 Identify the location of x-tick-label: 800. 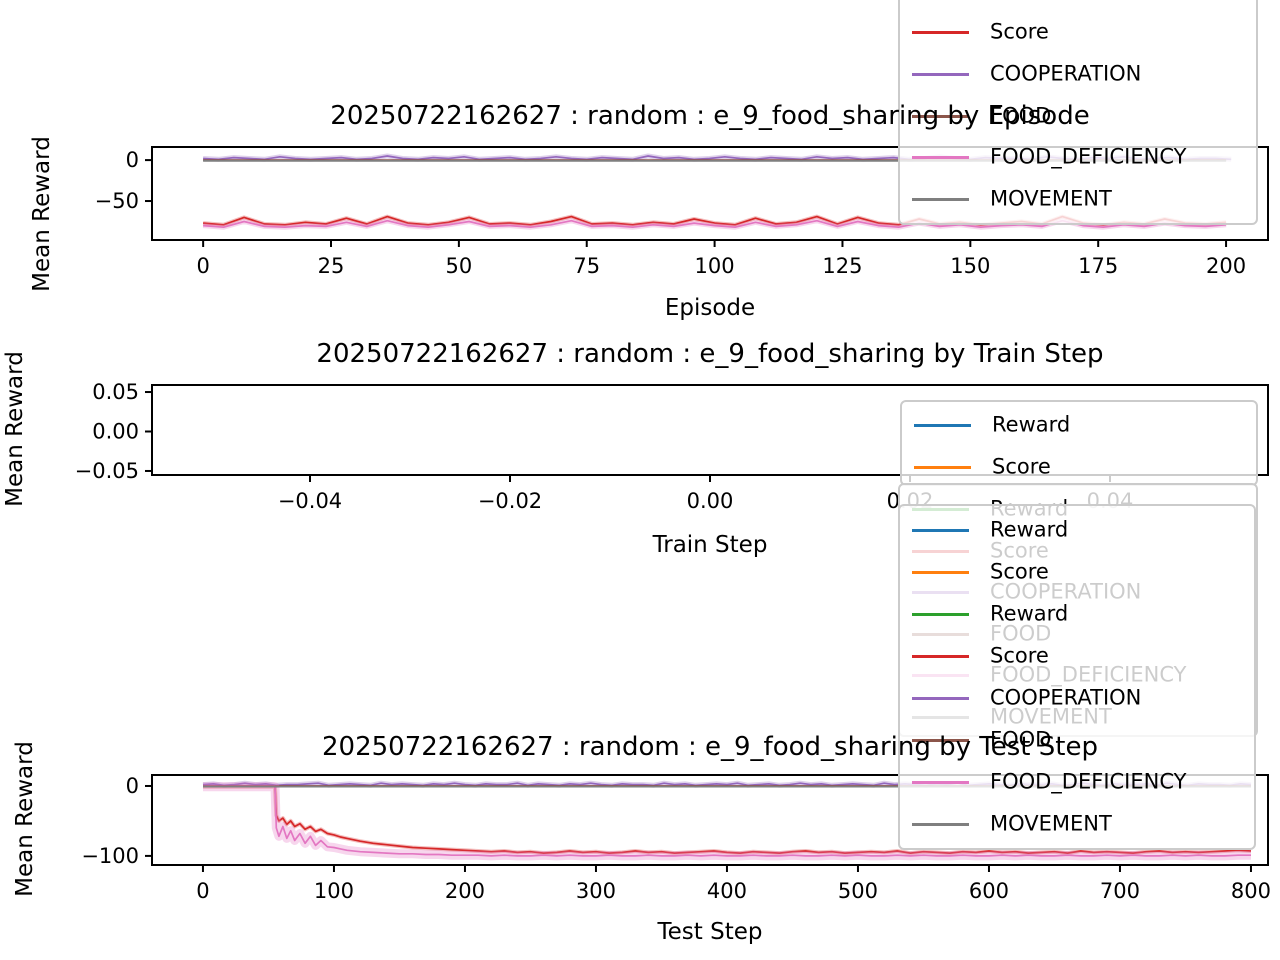
(1251, 891).